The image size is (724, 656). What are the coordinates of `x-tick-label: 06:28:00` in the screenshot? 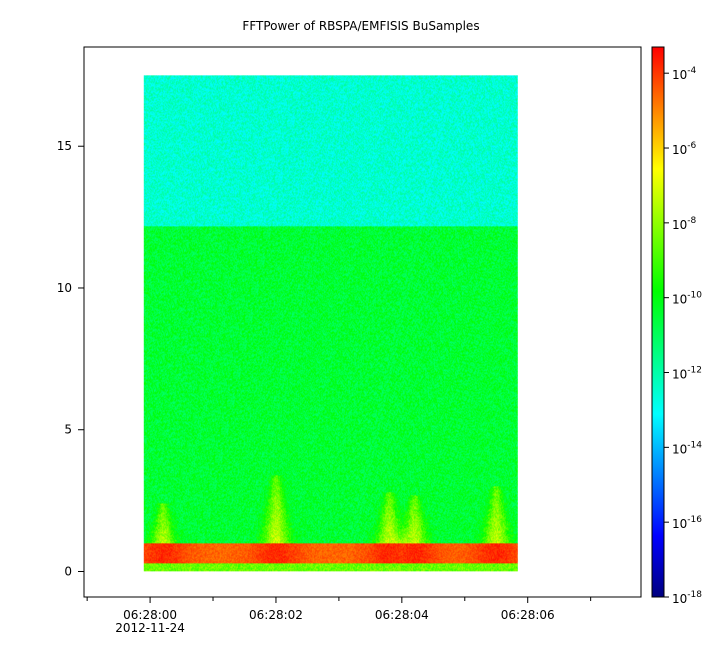 It's located at (150, 615).